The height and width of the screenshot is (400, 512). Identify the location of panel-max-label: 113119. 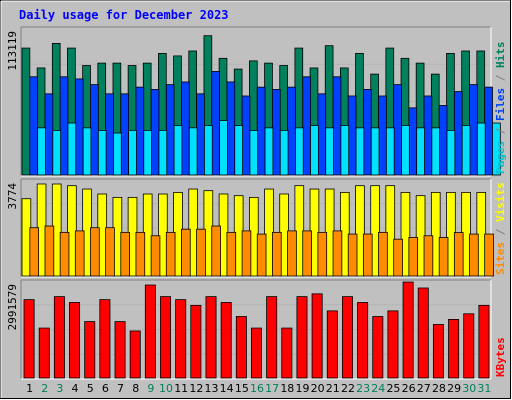
(12, 51).